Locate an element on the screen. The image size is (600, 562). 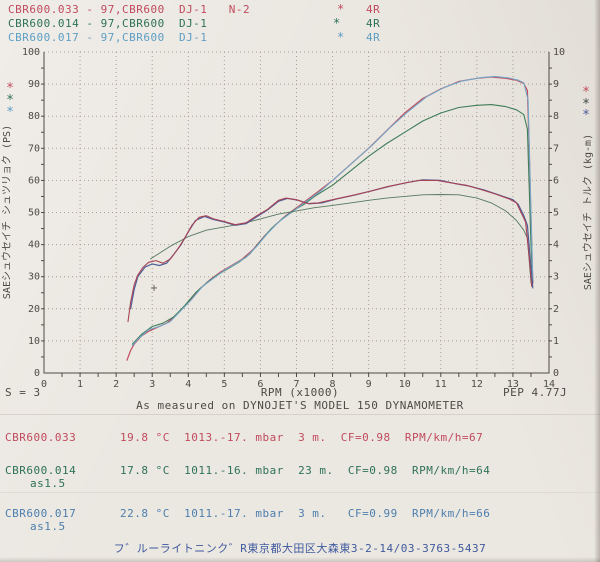
run-2-tag: 4R is located at coordinates (373, 23).